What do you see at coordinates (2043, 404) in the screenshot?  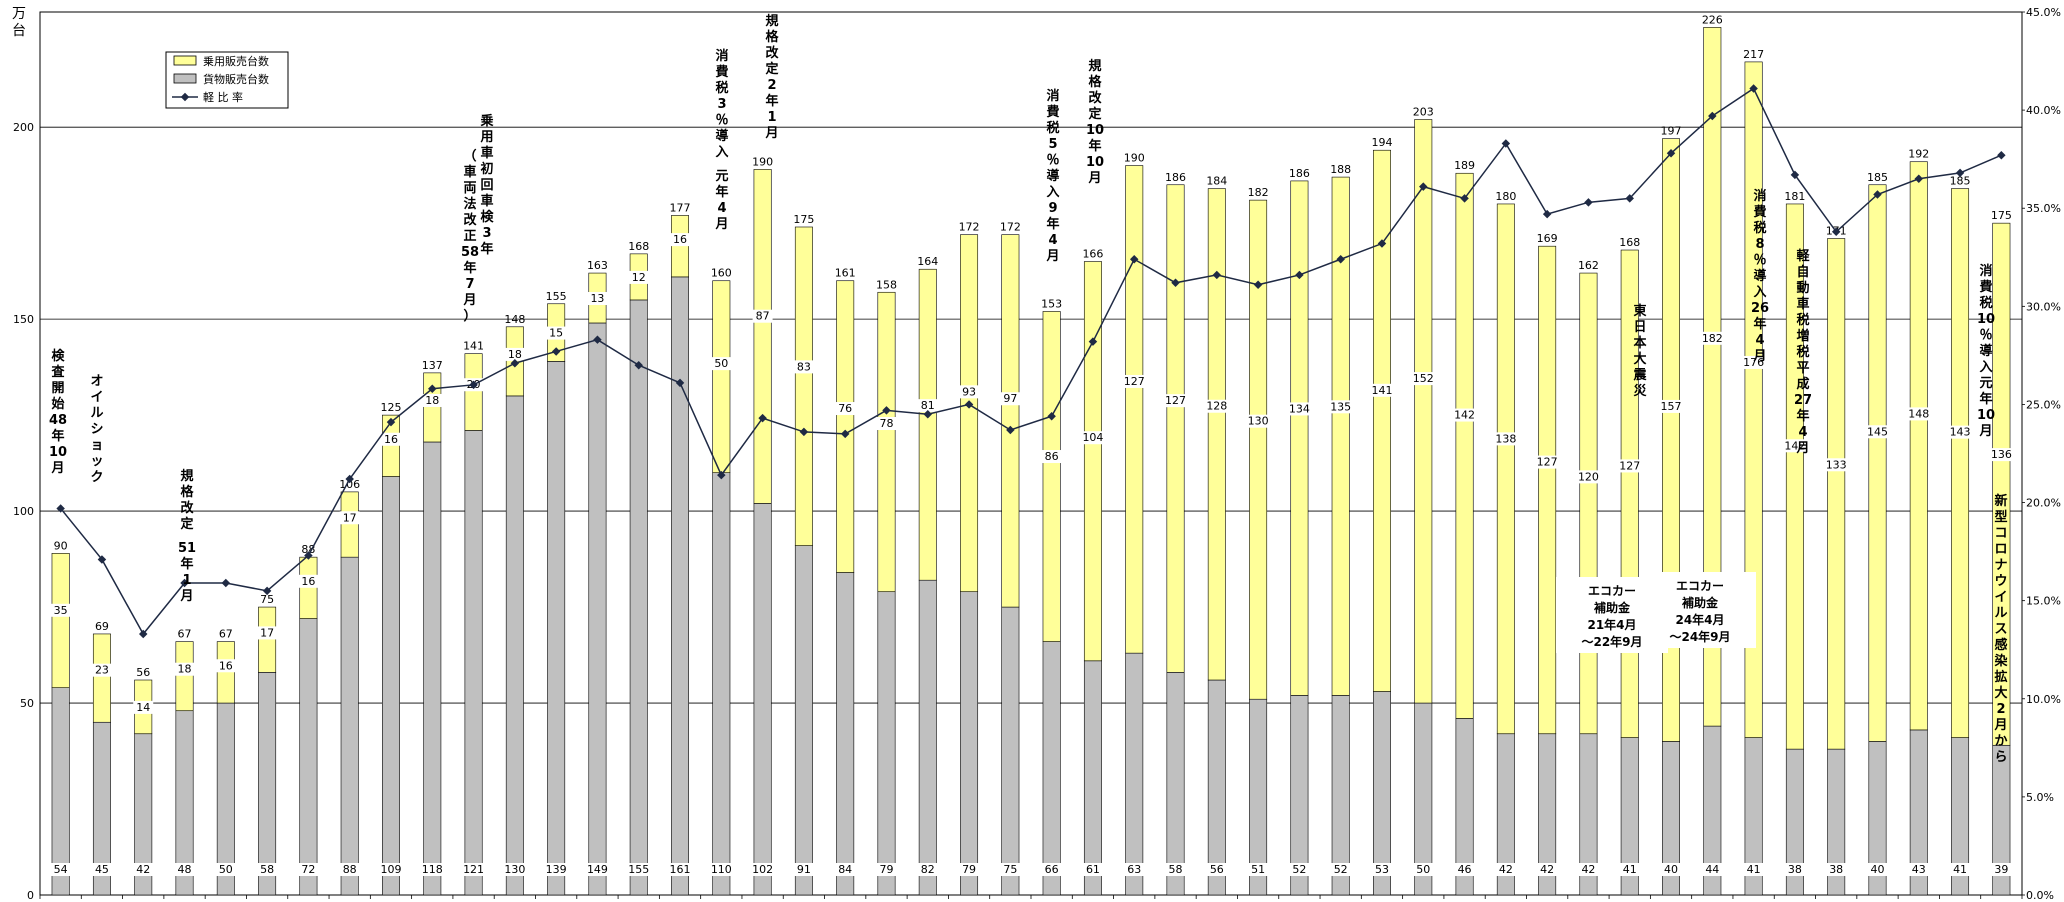 I see `y2-tick-label: 25.0%` at bounding box center [2043, 404].